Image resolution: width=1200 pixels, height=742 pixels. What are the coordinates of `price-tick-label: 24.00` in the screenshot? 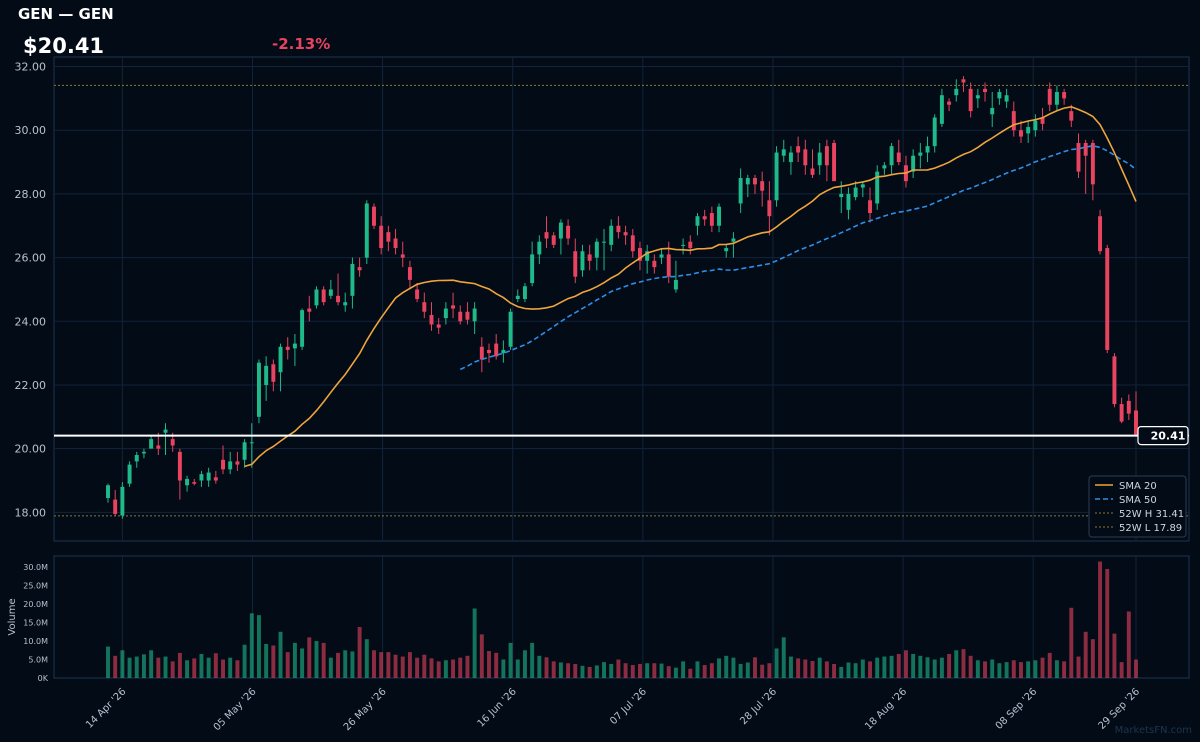 It's located at (31, 321).